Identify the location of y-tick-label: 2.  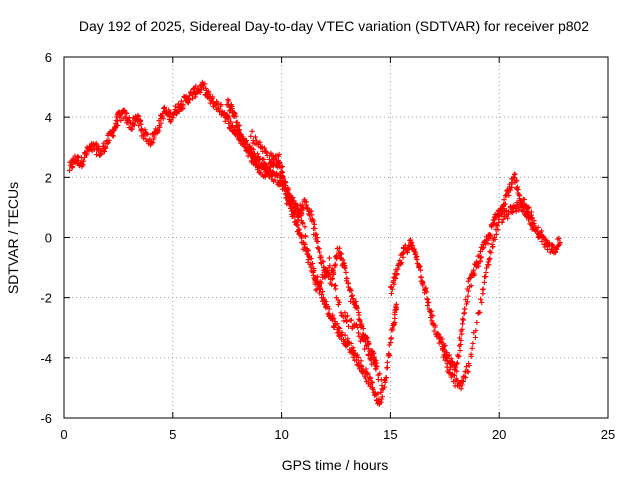
(48, 177).